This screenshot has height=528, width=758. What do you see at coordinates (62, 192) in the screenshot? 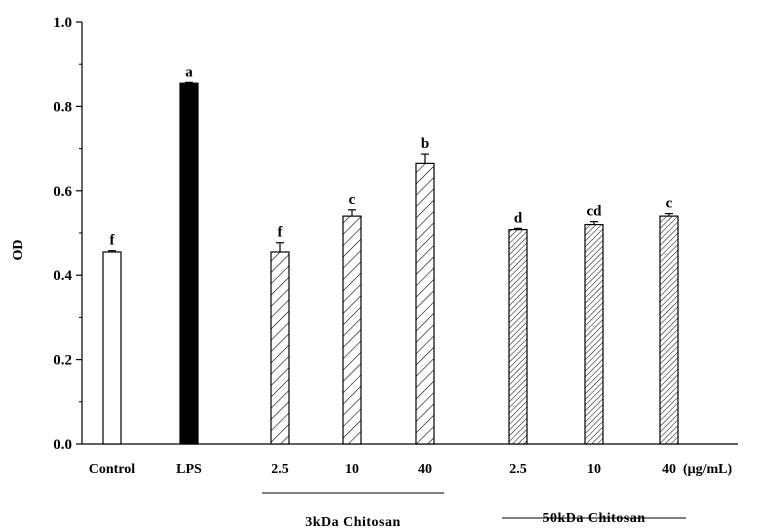
I see `y-tick-label: 0.6` at bounding box center [62, 192].